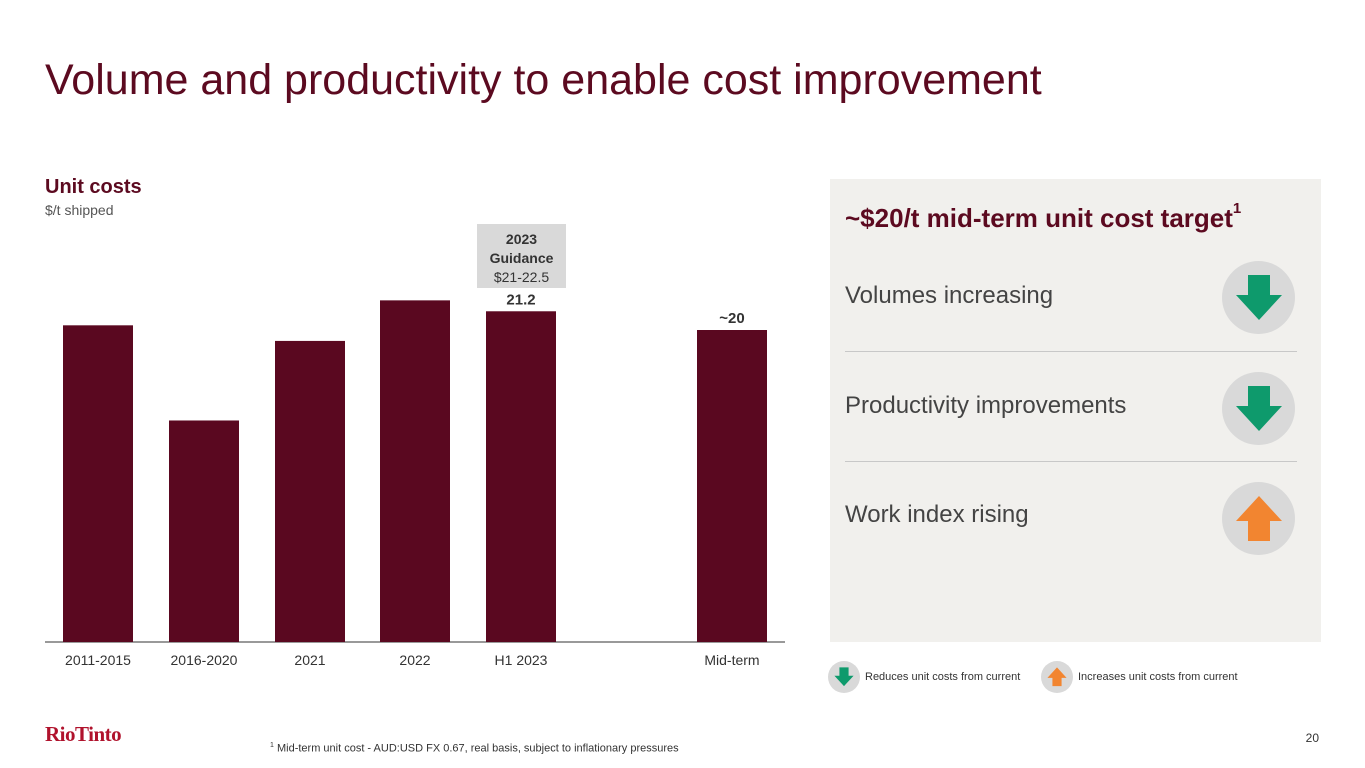 This screenshot has width=1365, height=768. I want to click on productivity-indicator, so click(1258, 408).